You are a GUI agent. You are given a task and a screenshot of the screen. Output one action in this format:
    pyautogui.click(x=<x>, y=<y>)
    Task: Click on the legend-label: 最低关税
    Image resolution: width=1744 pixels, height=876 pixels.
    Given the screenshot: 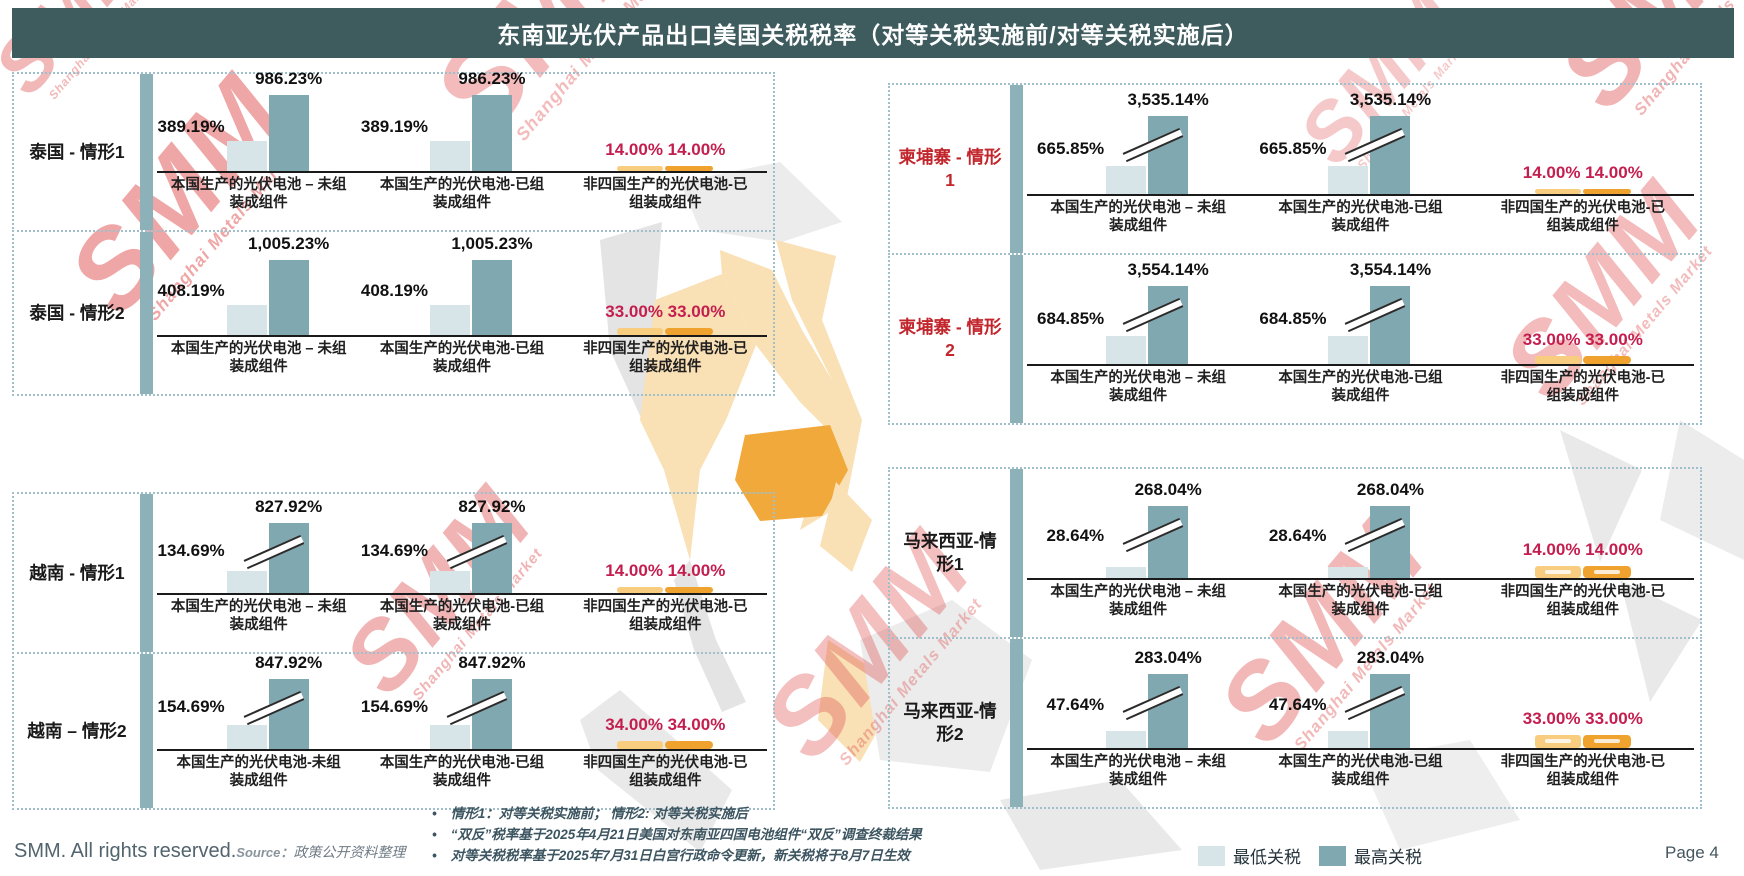 What is the action you would take?
    pyautogui.click(x=1267, y=857)
    